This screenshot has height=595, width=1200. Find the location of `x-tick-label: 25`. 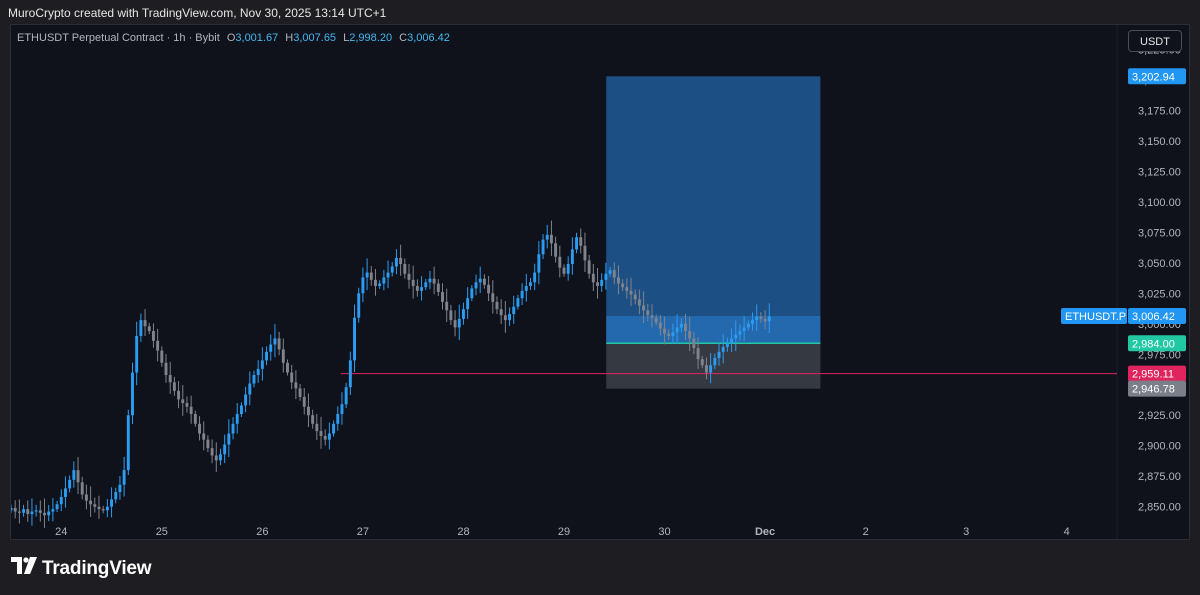

x-tick-label: 25 is located at coordinates (162, 532).